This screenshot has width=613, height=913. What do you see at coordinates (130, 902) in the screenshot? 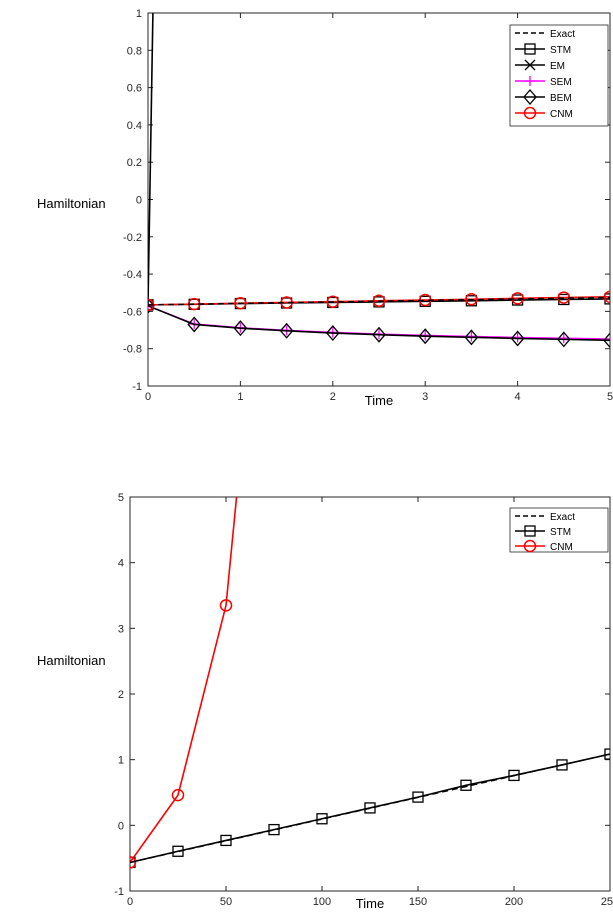
I see `bottom-x-tick-label: 0` at bounding box center [130, 902].